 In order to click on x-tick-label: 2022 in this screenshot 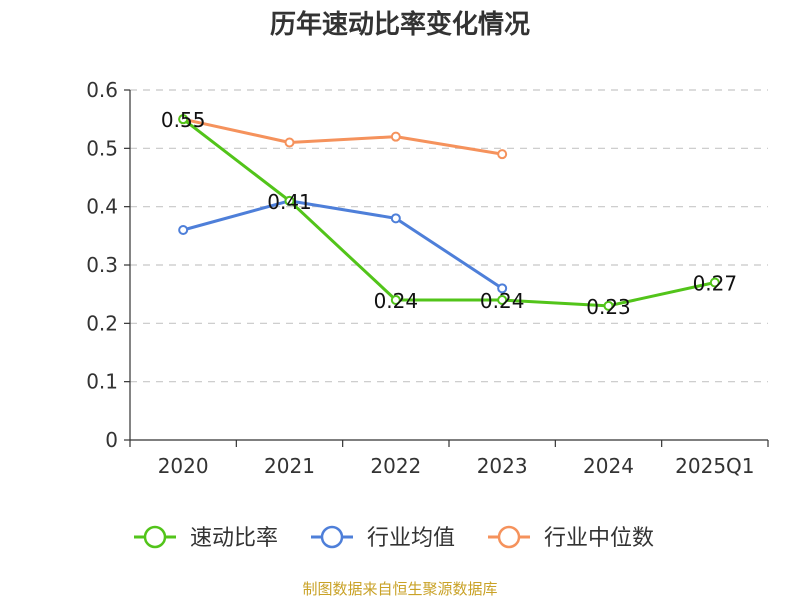, I will do `click(395, 466)`.